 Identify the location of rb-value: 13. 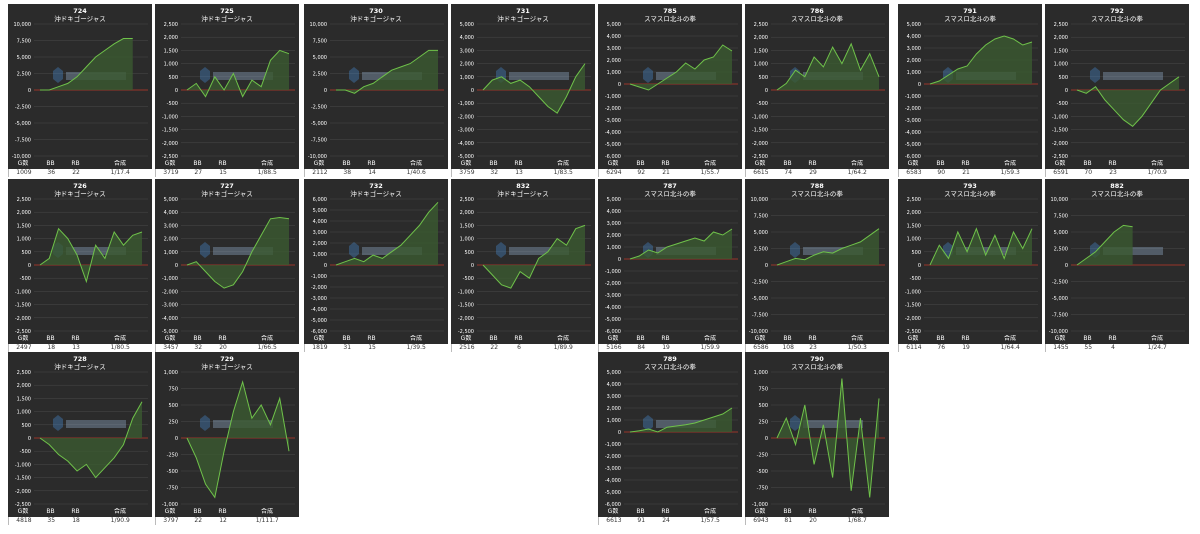
(76, 347).